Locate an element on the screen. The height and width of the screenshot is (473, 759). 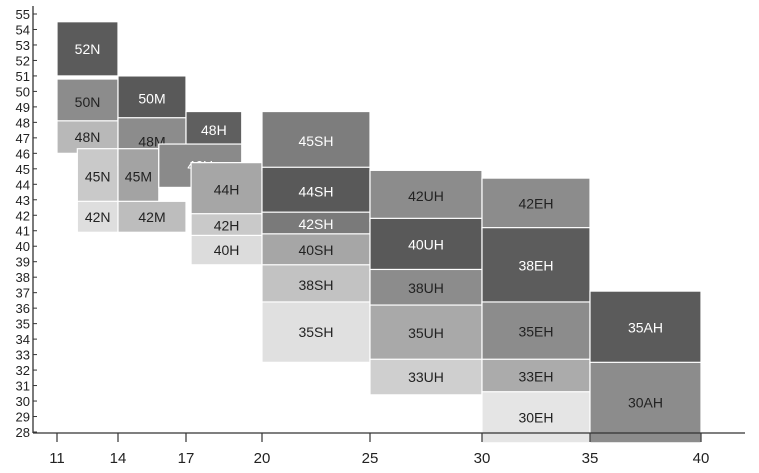
grade-cell-38sh: 38SH is located at coordinates (316, 285).